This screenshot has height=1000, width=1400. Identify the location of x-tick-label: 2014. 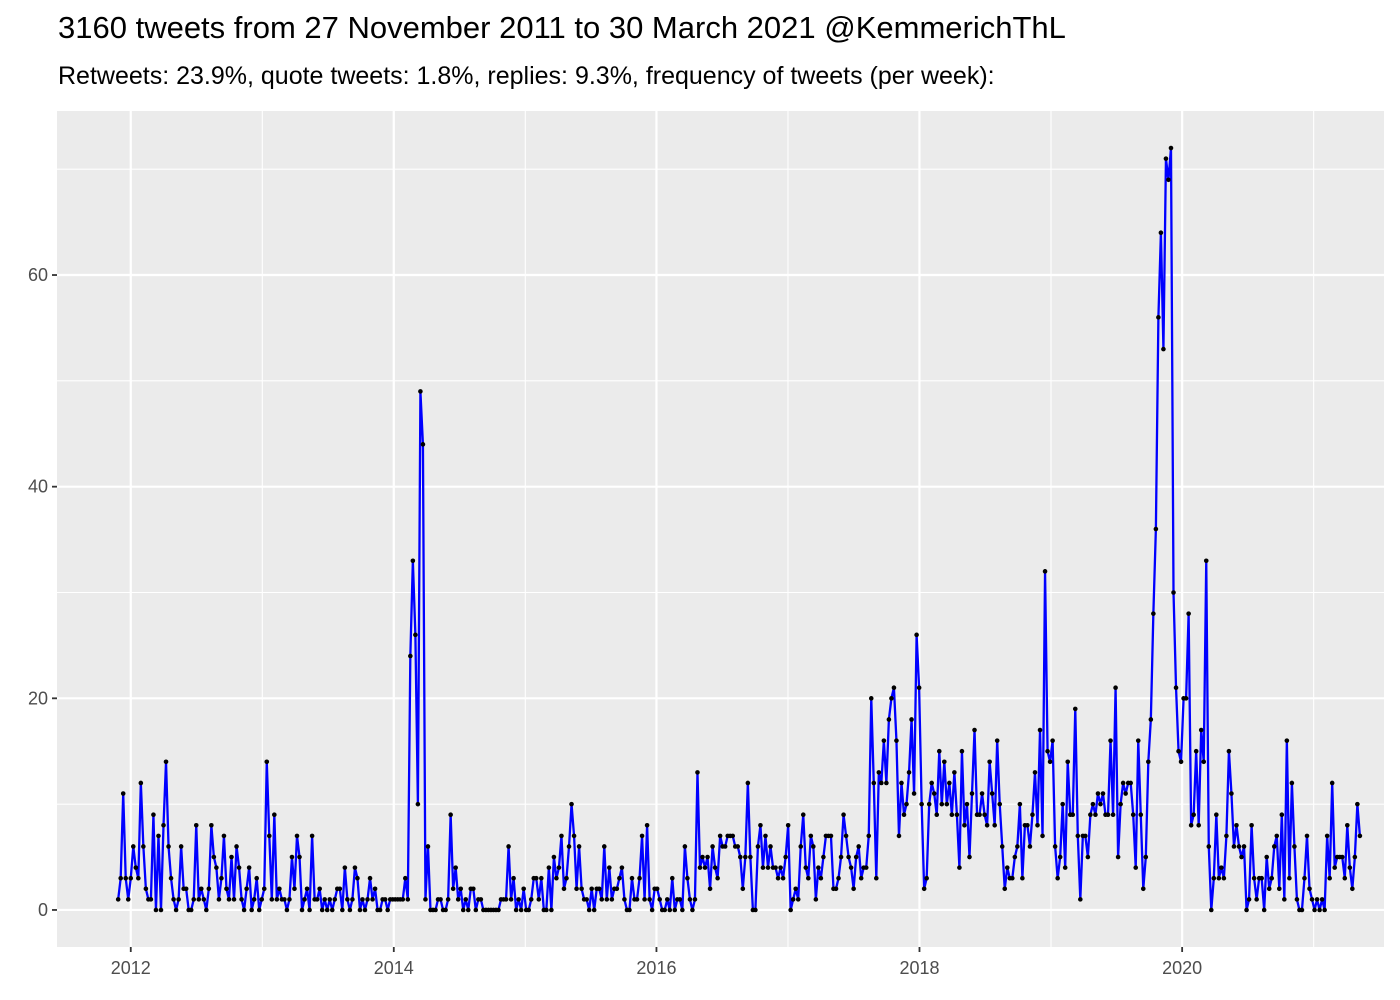
(394, 968).